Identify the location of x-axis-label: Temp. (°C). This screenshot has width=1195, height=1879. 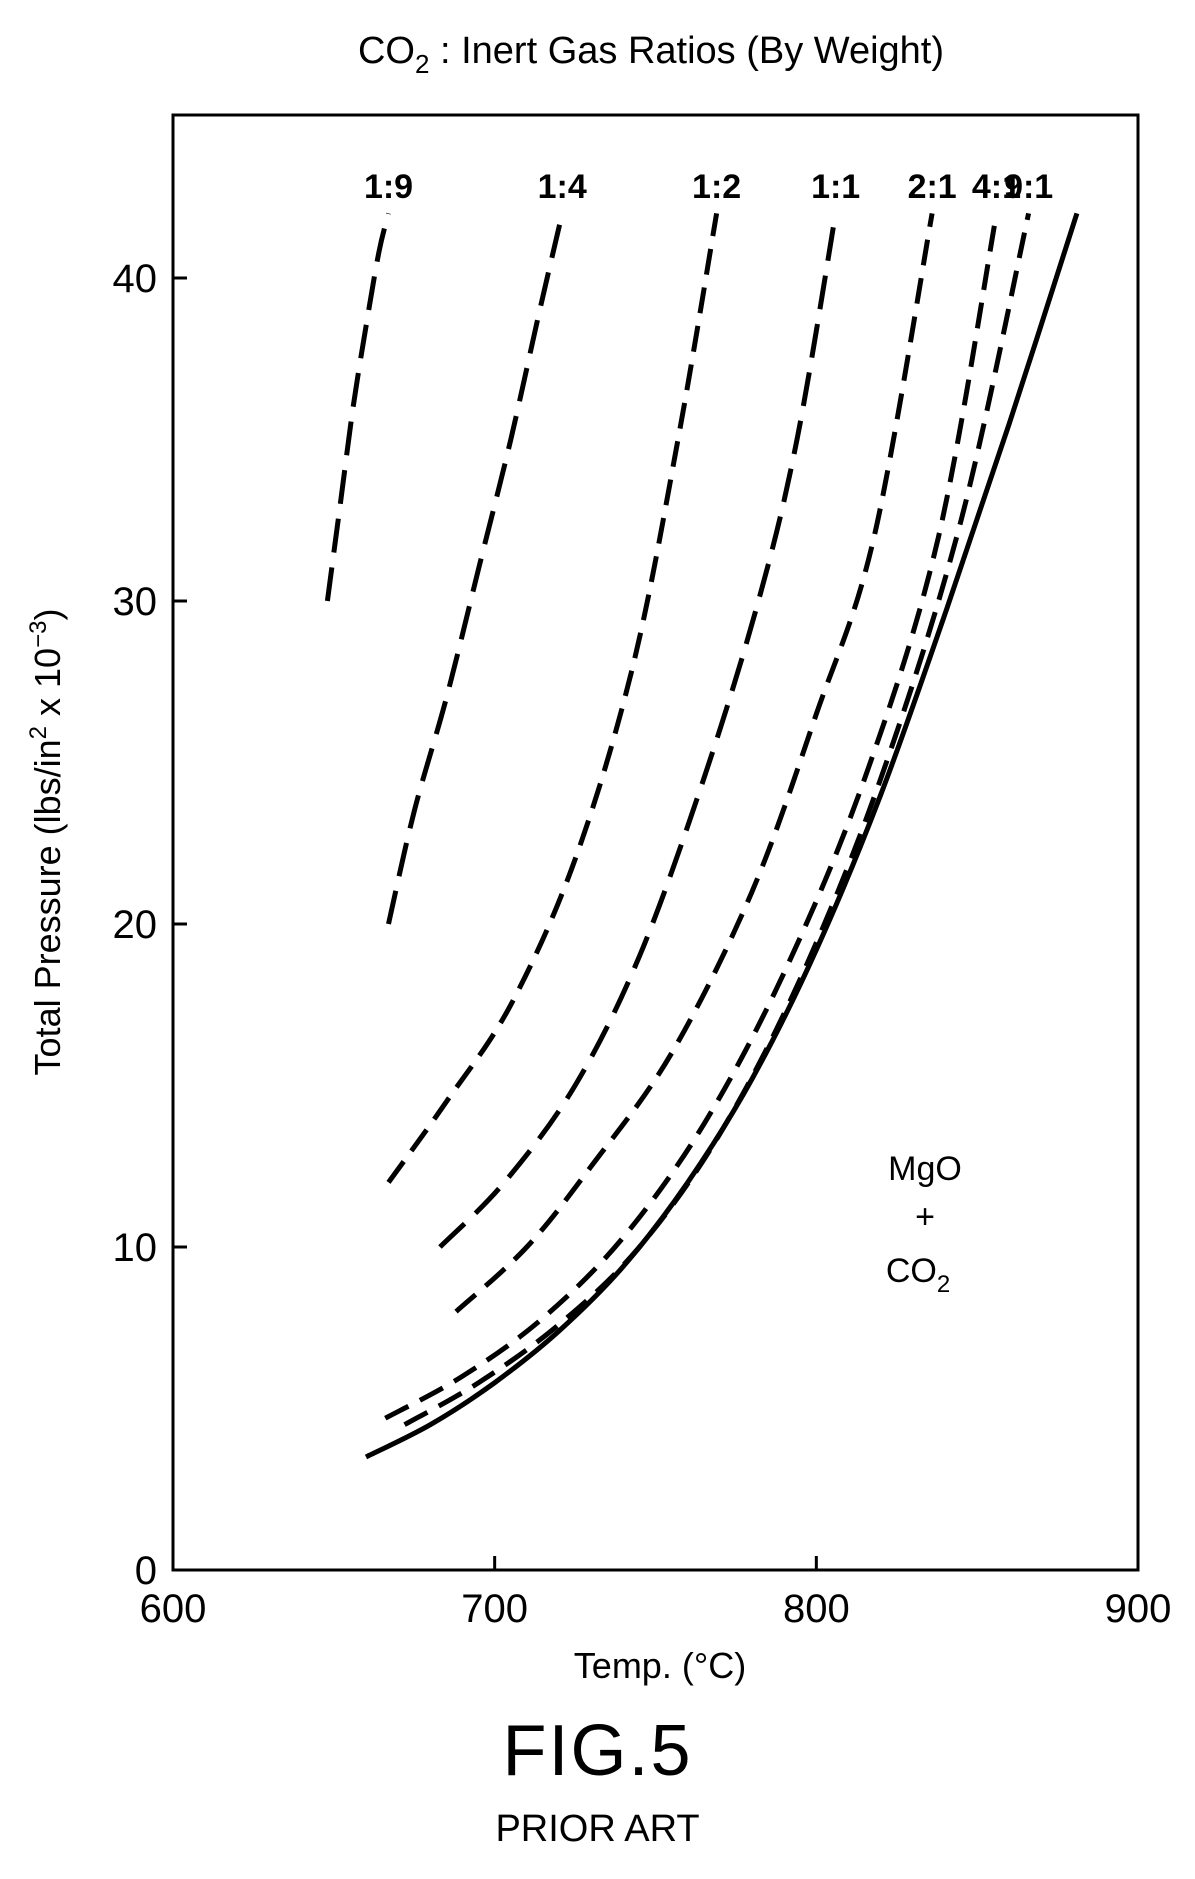
(660, 1665).